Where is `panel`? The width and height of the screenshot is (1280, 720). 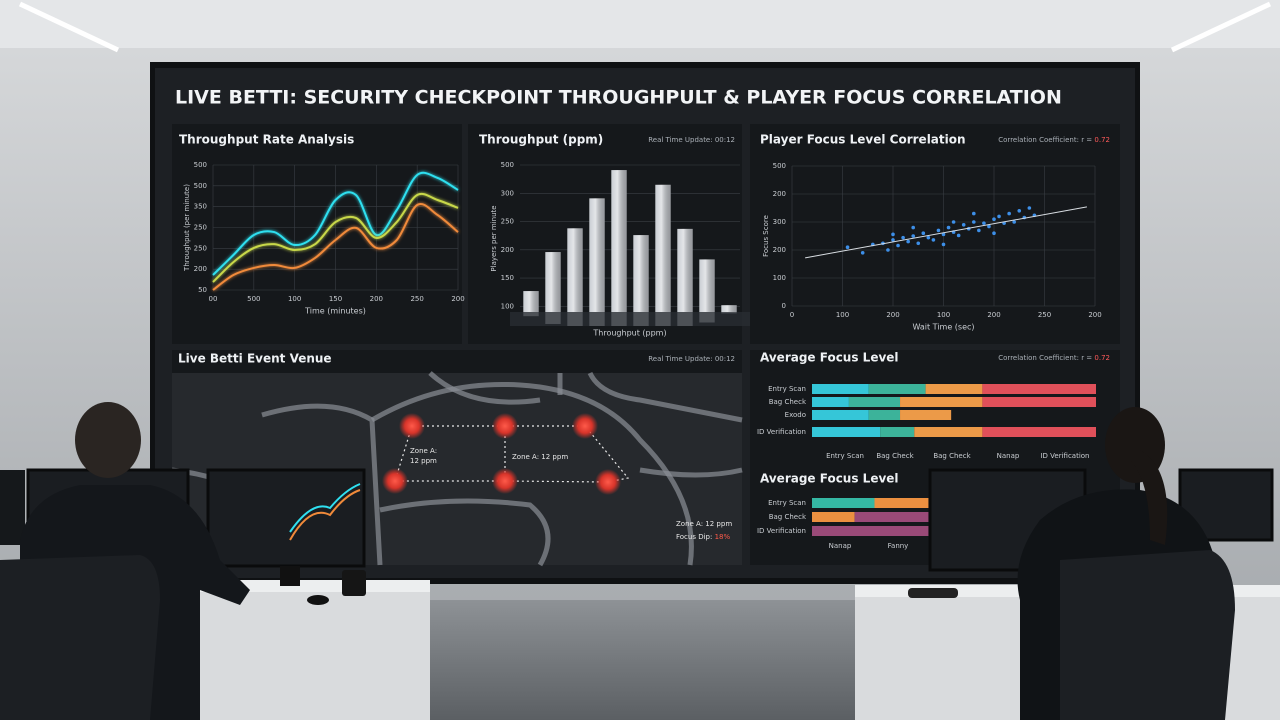
panel is located at coordinates (605, 234).